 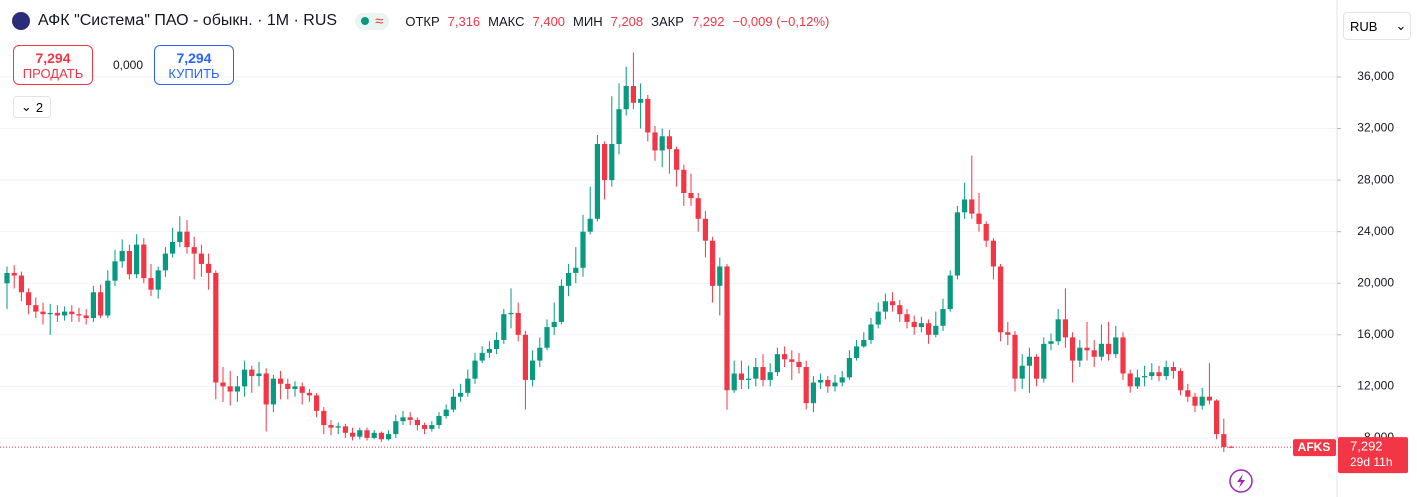 What do you see at coordinates (21, 21) in the screenshot?
I see `symbol-icon` at bounding box center [21, 21].